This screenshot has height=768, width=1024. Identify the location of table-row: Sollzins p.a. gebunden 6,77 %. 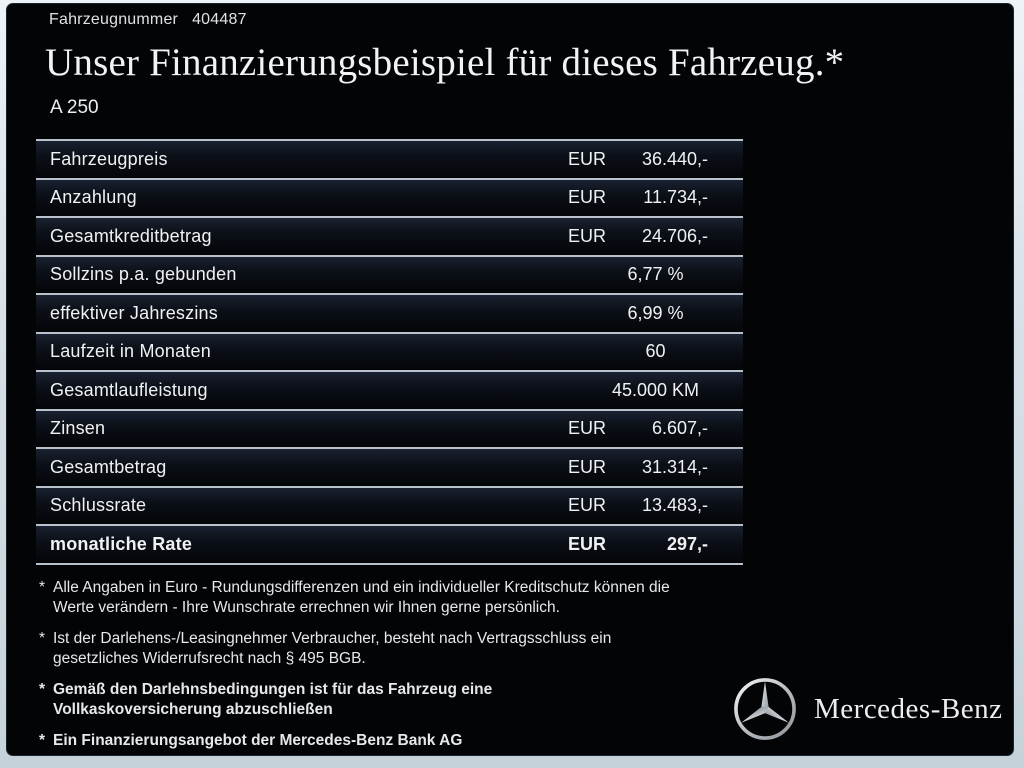
(389, 275).